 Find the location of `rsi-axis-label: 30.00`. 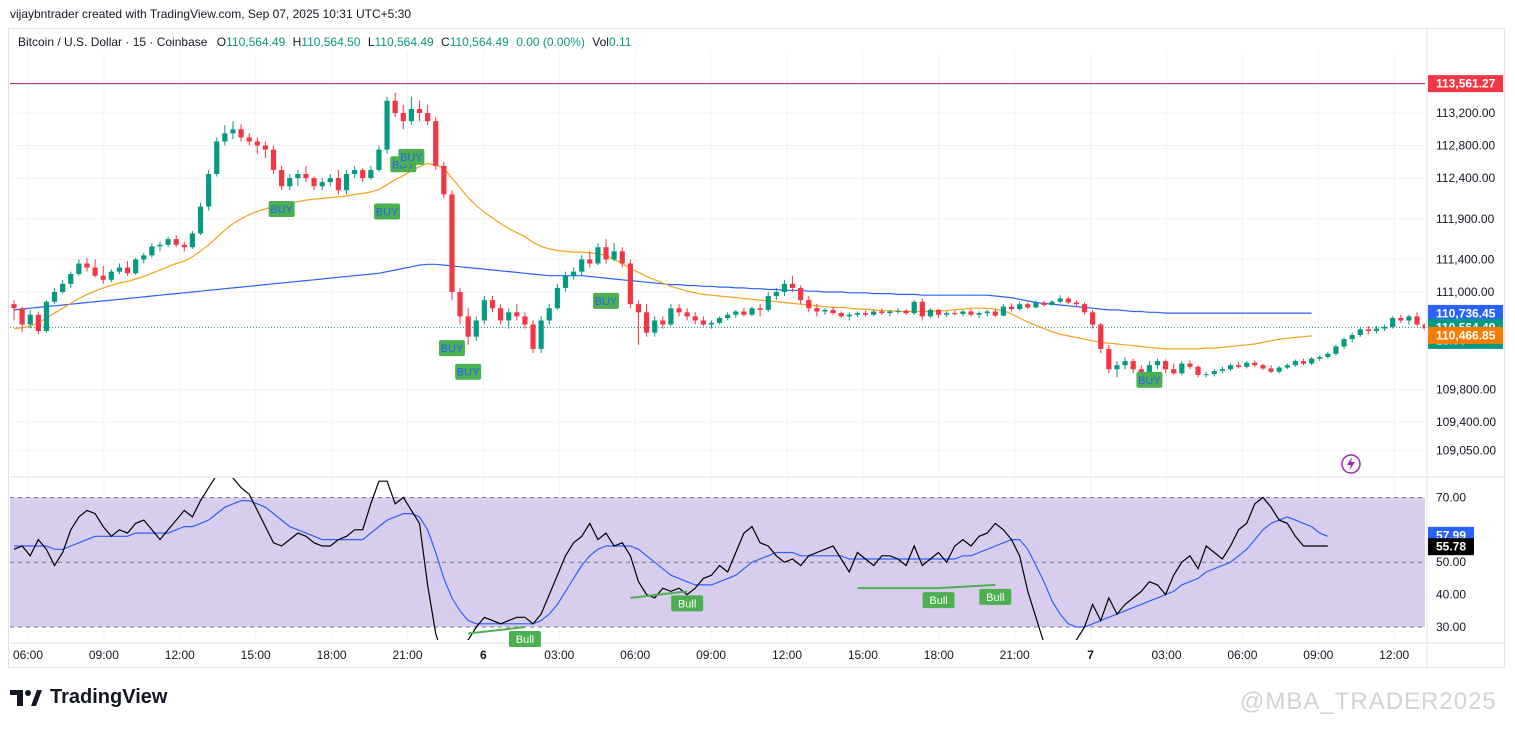

rsi-axis-label: 30.00 is located at coordinates (1451, 627).